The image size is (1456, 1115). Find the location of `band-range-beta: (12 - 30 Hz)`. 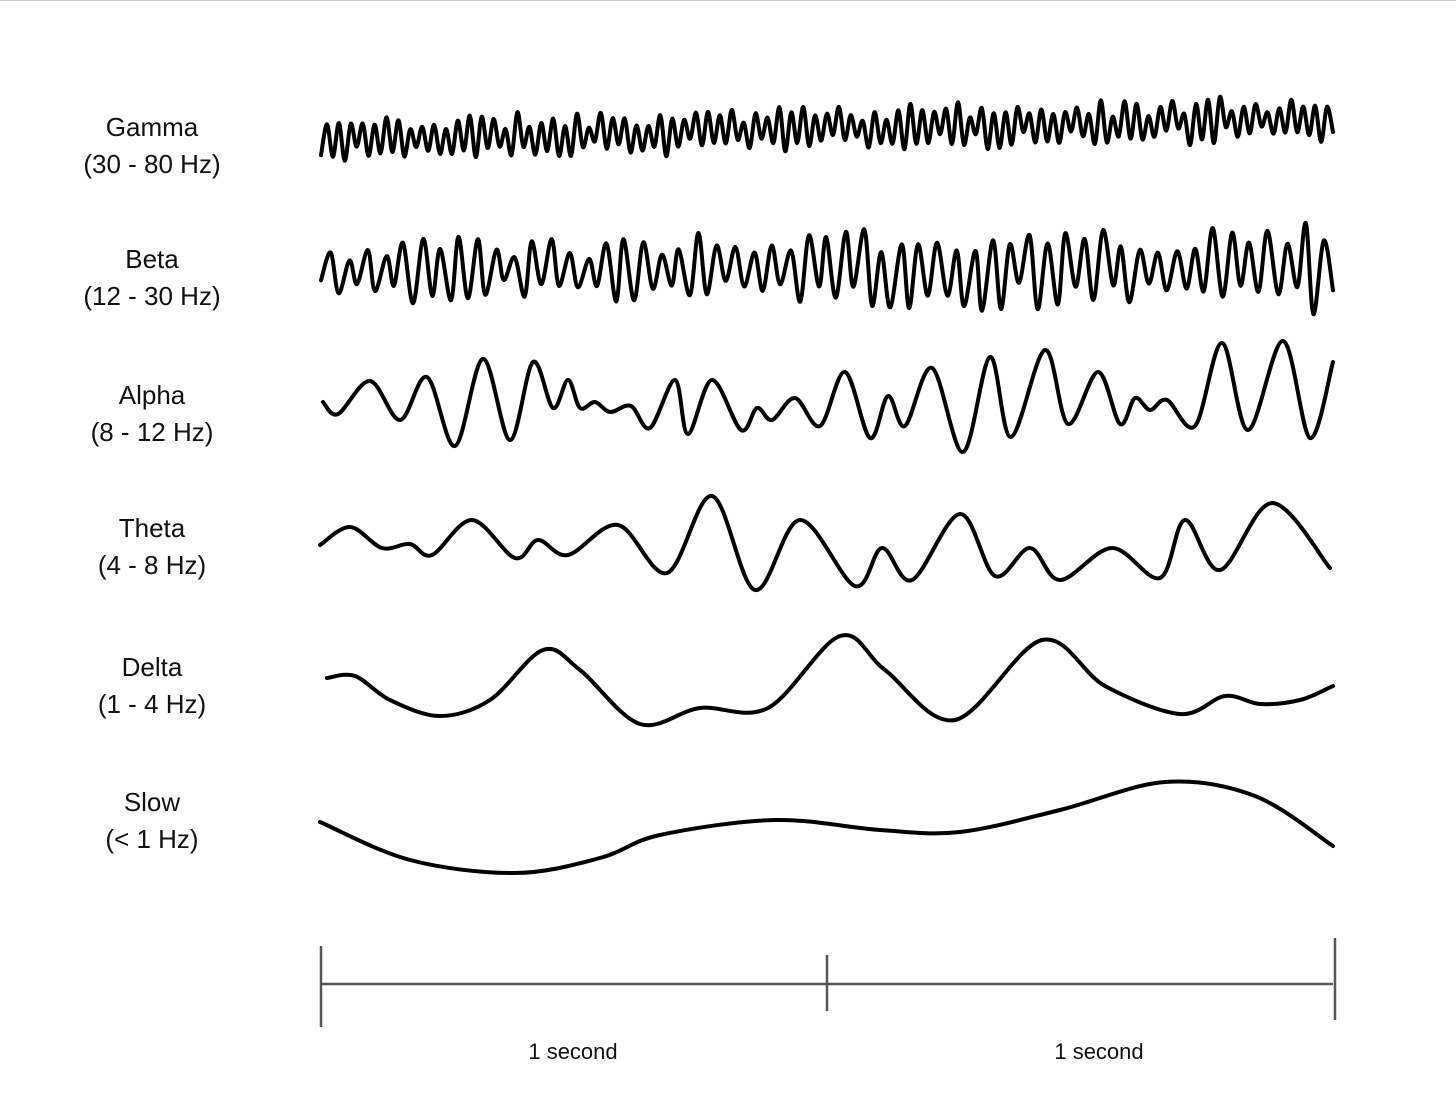

band-range-beta: (12 - 30 Hz) is located at coordinates (151, 296).